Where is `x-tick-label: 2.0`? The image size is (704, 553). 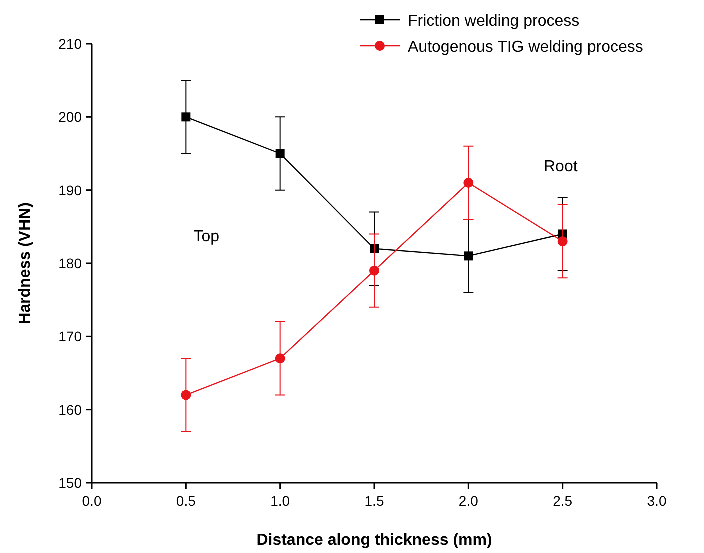 x-tick-label: 2.0 is located at coordinates (468, 501).